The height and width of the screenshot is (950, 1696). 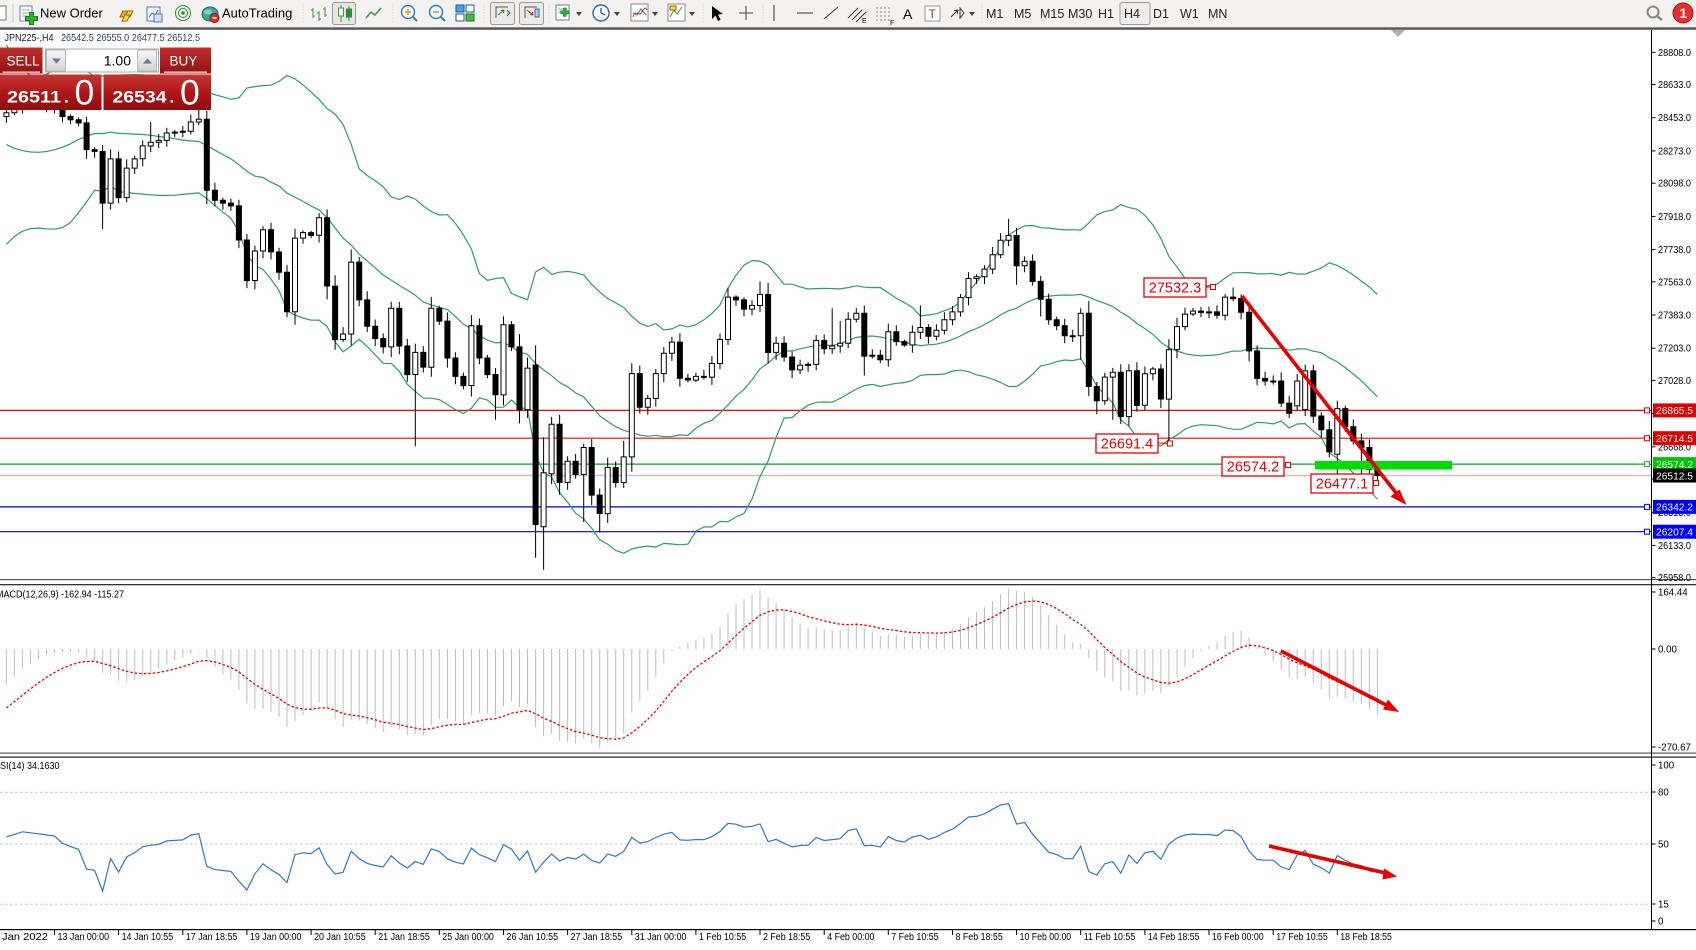 What do you see at coordinates (72, 13) in the screenshot?
I see `svg-text: New Order` at bounding box center [72, 13].